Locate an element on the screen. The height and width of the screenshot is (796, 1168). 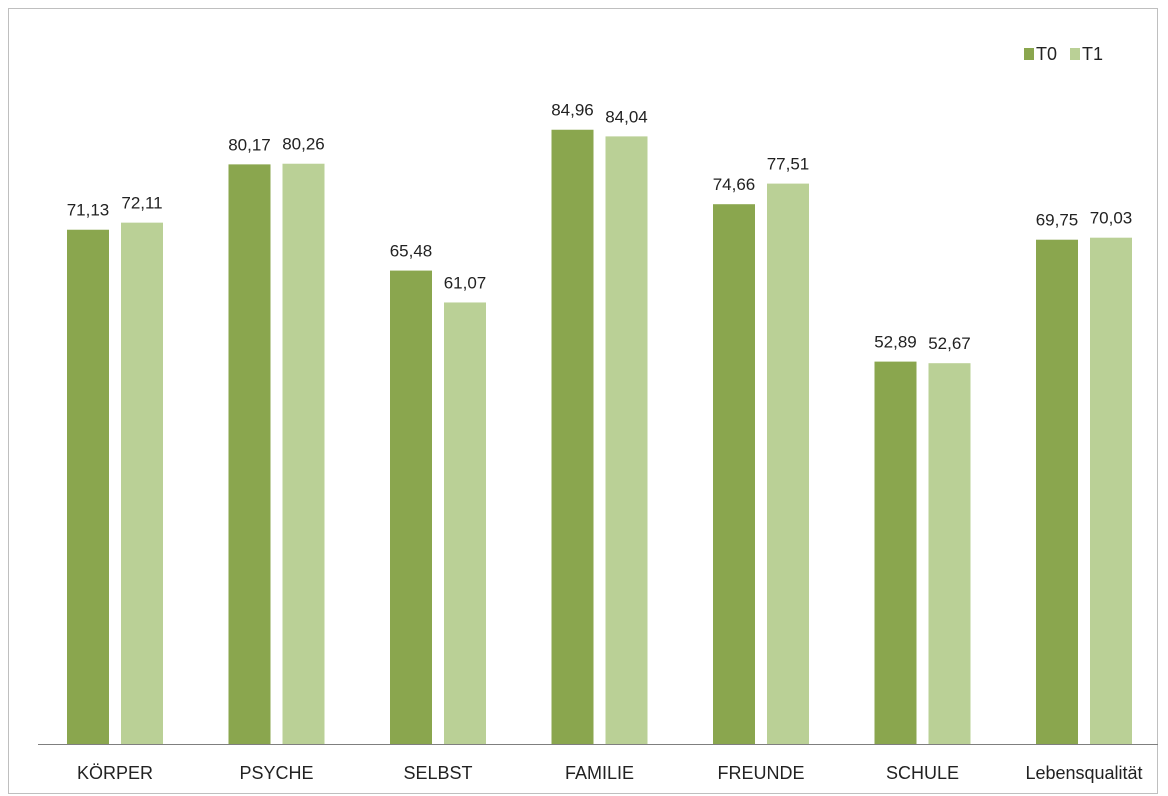
data-label-t0-5: 52,89 is located at coordinates (895, 342).